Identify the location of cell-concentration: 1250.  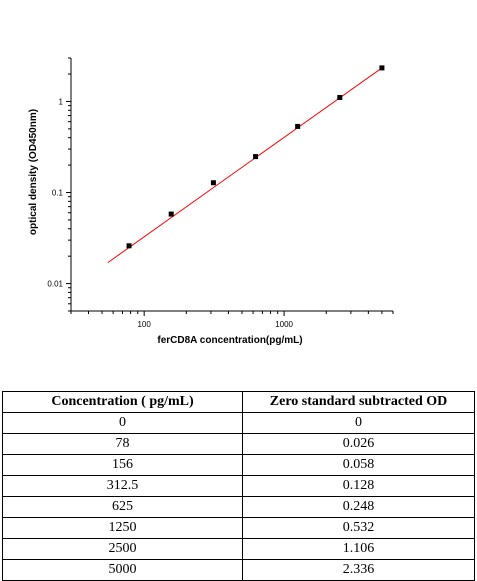
(122, 528).